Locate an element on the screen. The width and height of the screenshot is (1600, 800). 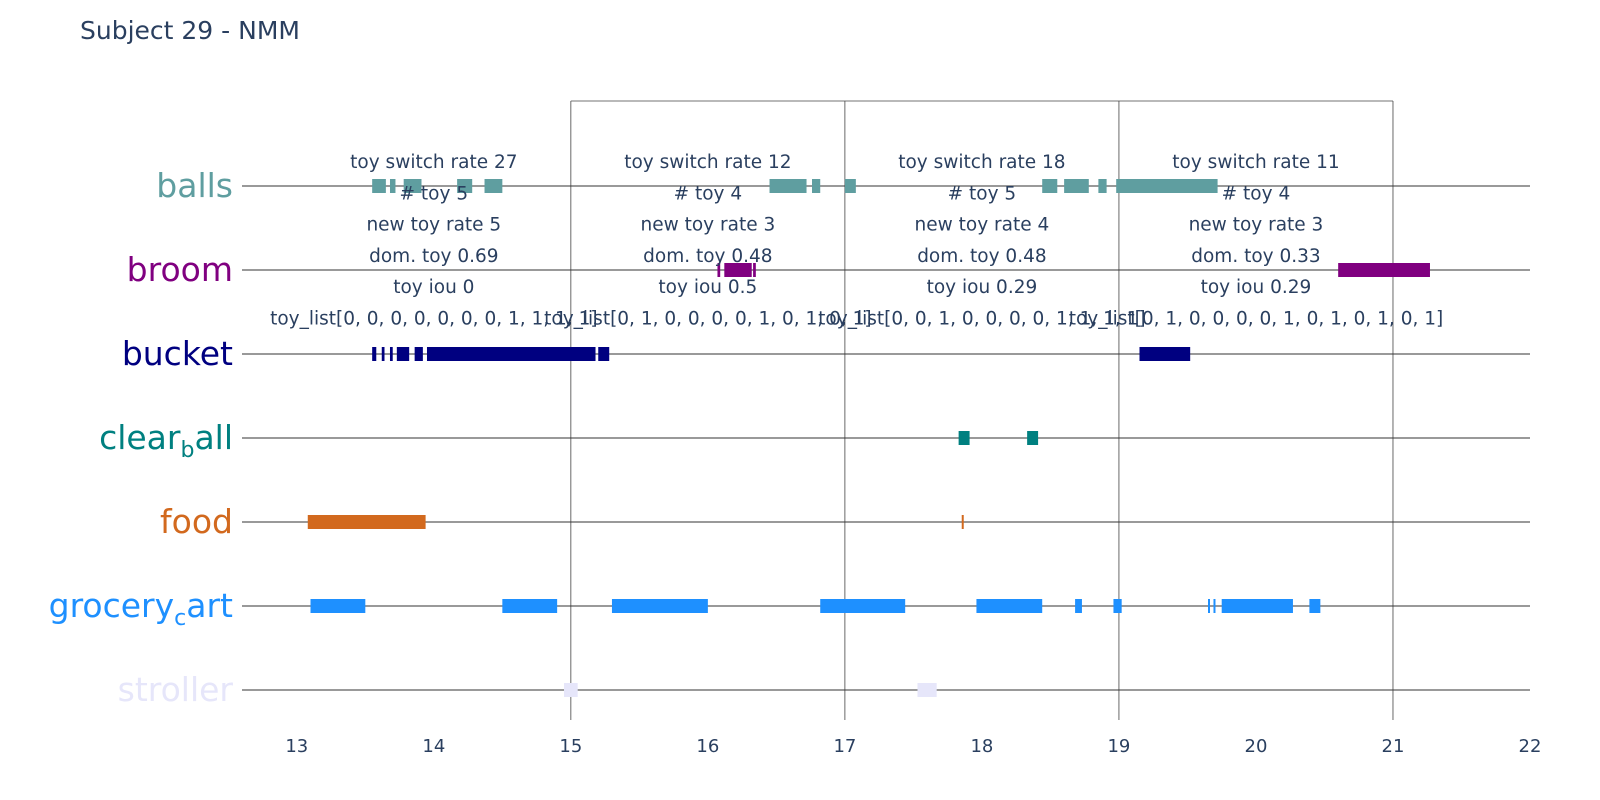
x-tick-label: 14 is located at coordinates (433, 746).